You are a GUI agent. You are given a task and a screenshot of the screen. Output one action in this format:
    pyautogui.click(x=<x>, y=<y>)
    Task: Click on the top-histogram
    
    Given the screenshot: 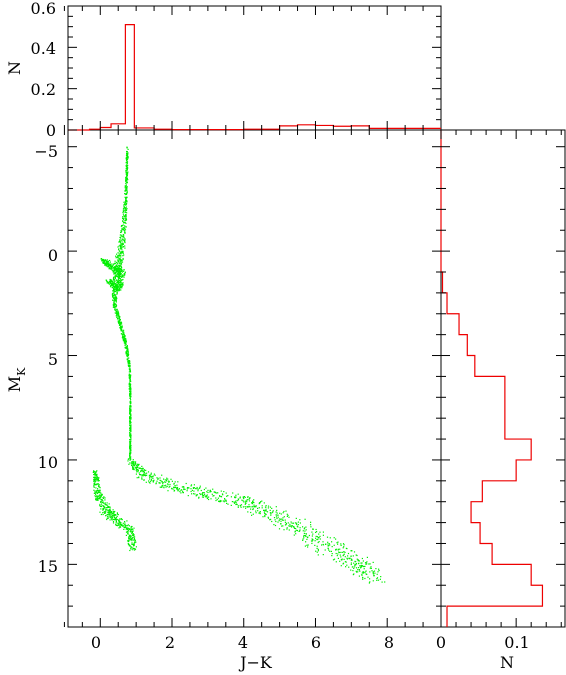 What is the action you would take?
    pyautogui.click(x=254, y=77)
    